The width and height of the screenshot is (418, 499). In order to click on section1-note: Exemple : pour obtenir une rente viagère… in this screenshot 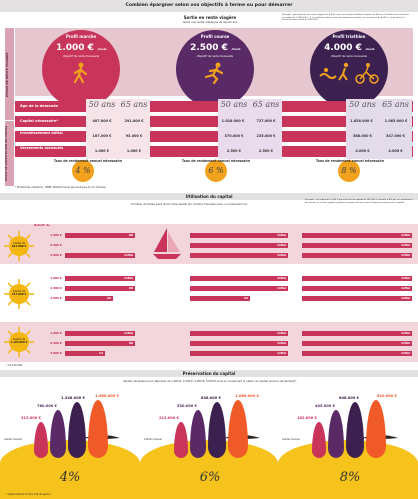, I will do `click(345, 18)`.